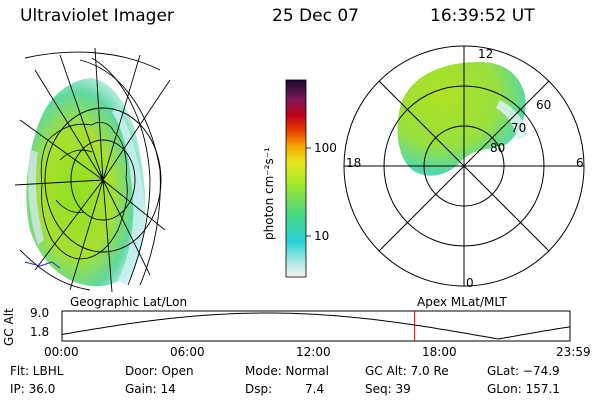 The width and height of the screenshot is (600, 400). I want to click on colorbar-tick-100: 100, so click(325, 148).